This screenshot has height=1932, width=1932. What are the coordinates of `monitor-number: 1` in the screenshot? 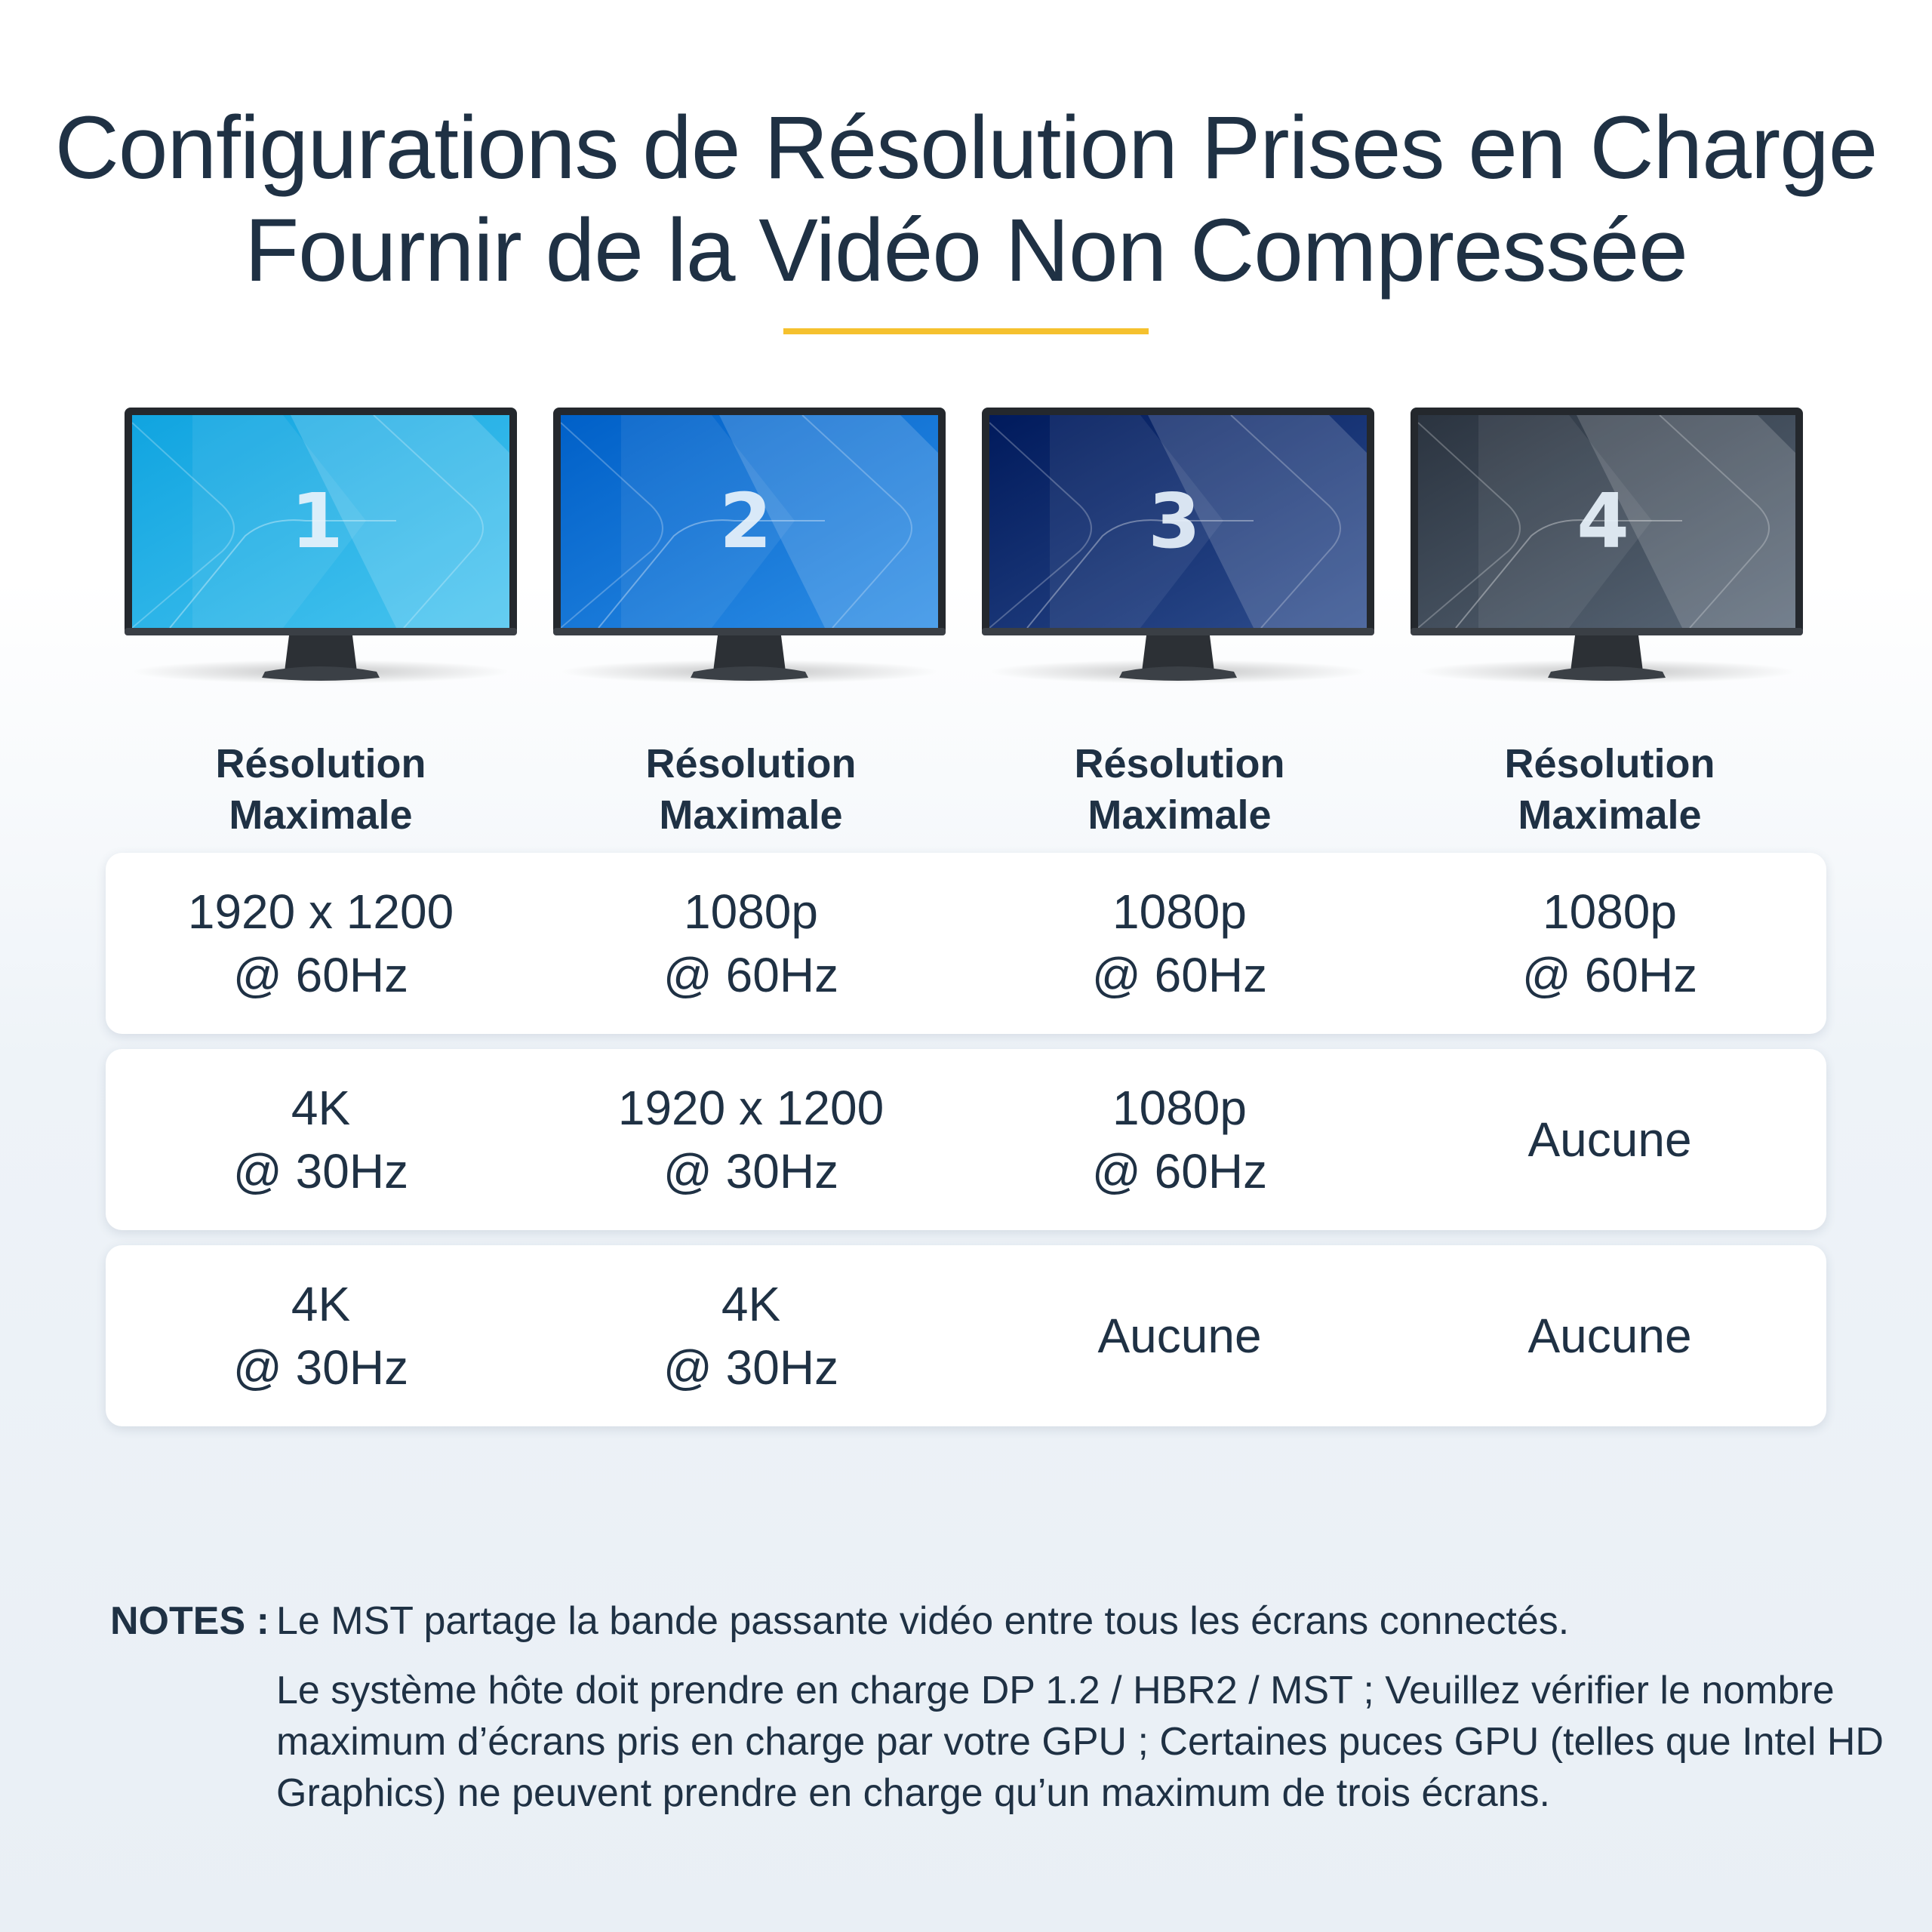 It's located at (317, 521).